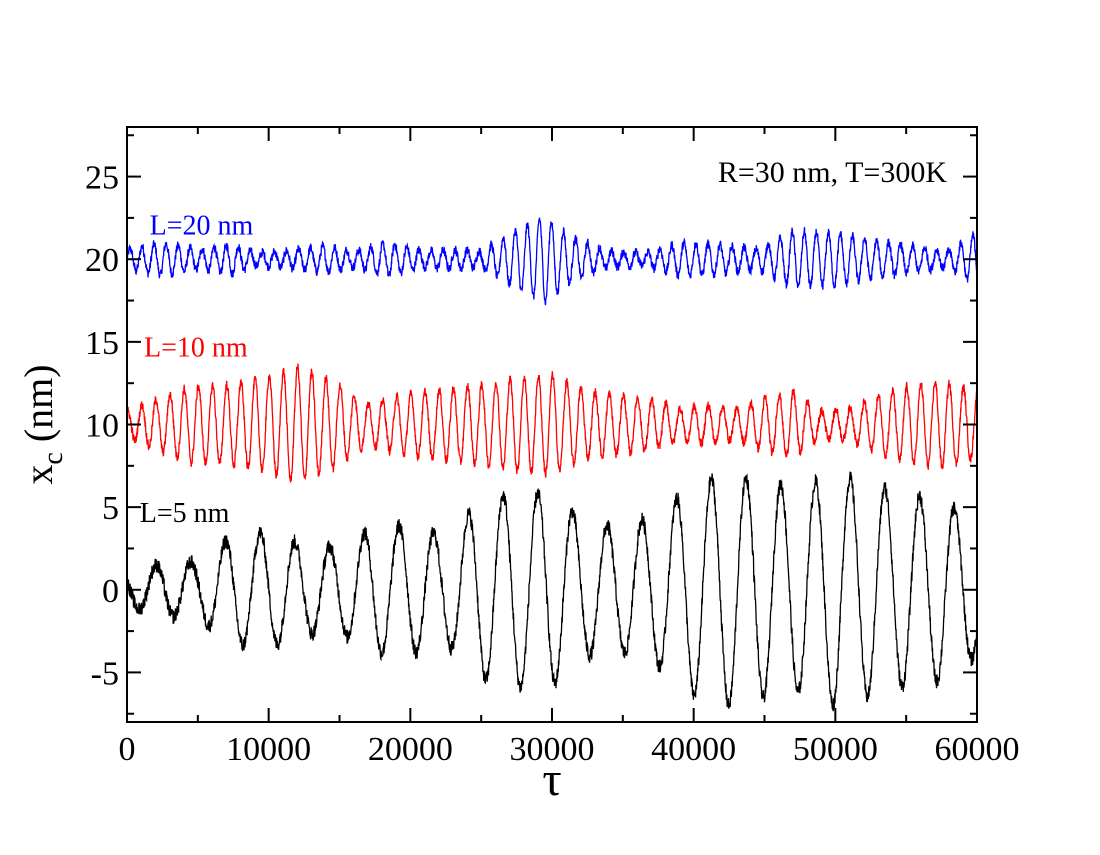 The image size is (1100, 855). What do you see at coordinates (202, 225) in the screenshot?
I see `series-label-l20: L=20 nm` at bounding box center [202, 225].